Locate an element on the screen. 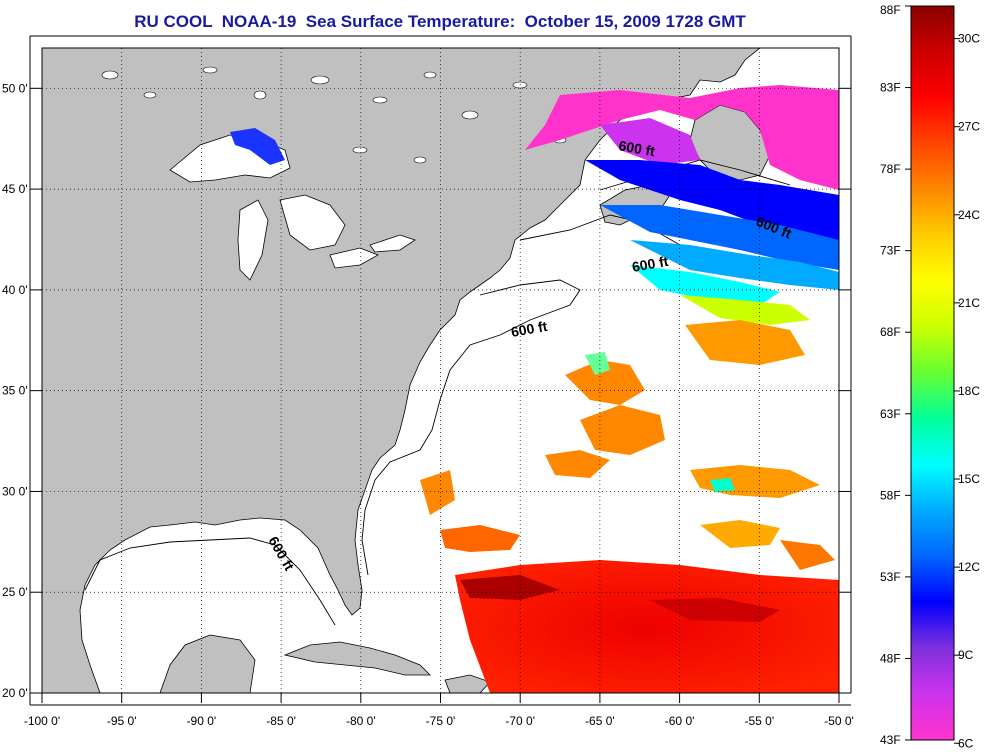 The image size is (984, 754). canada-lakes is located at coordinates (334, 115).